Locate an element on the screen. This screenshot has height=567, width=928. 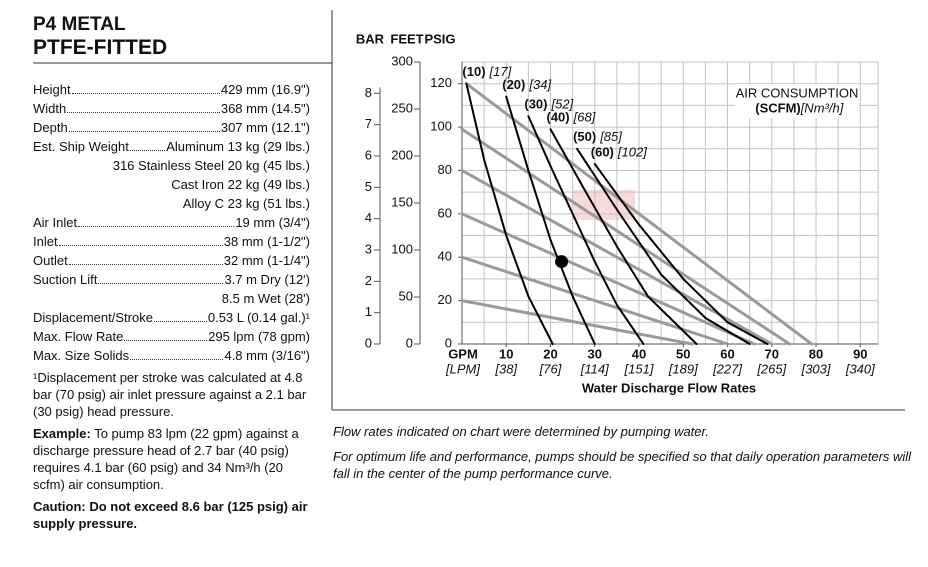
curve-label: (20) is located at coordinates (513, 84).